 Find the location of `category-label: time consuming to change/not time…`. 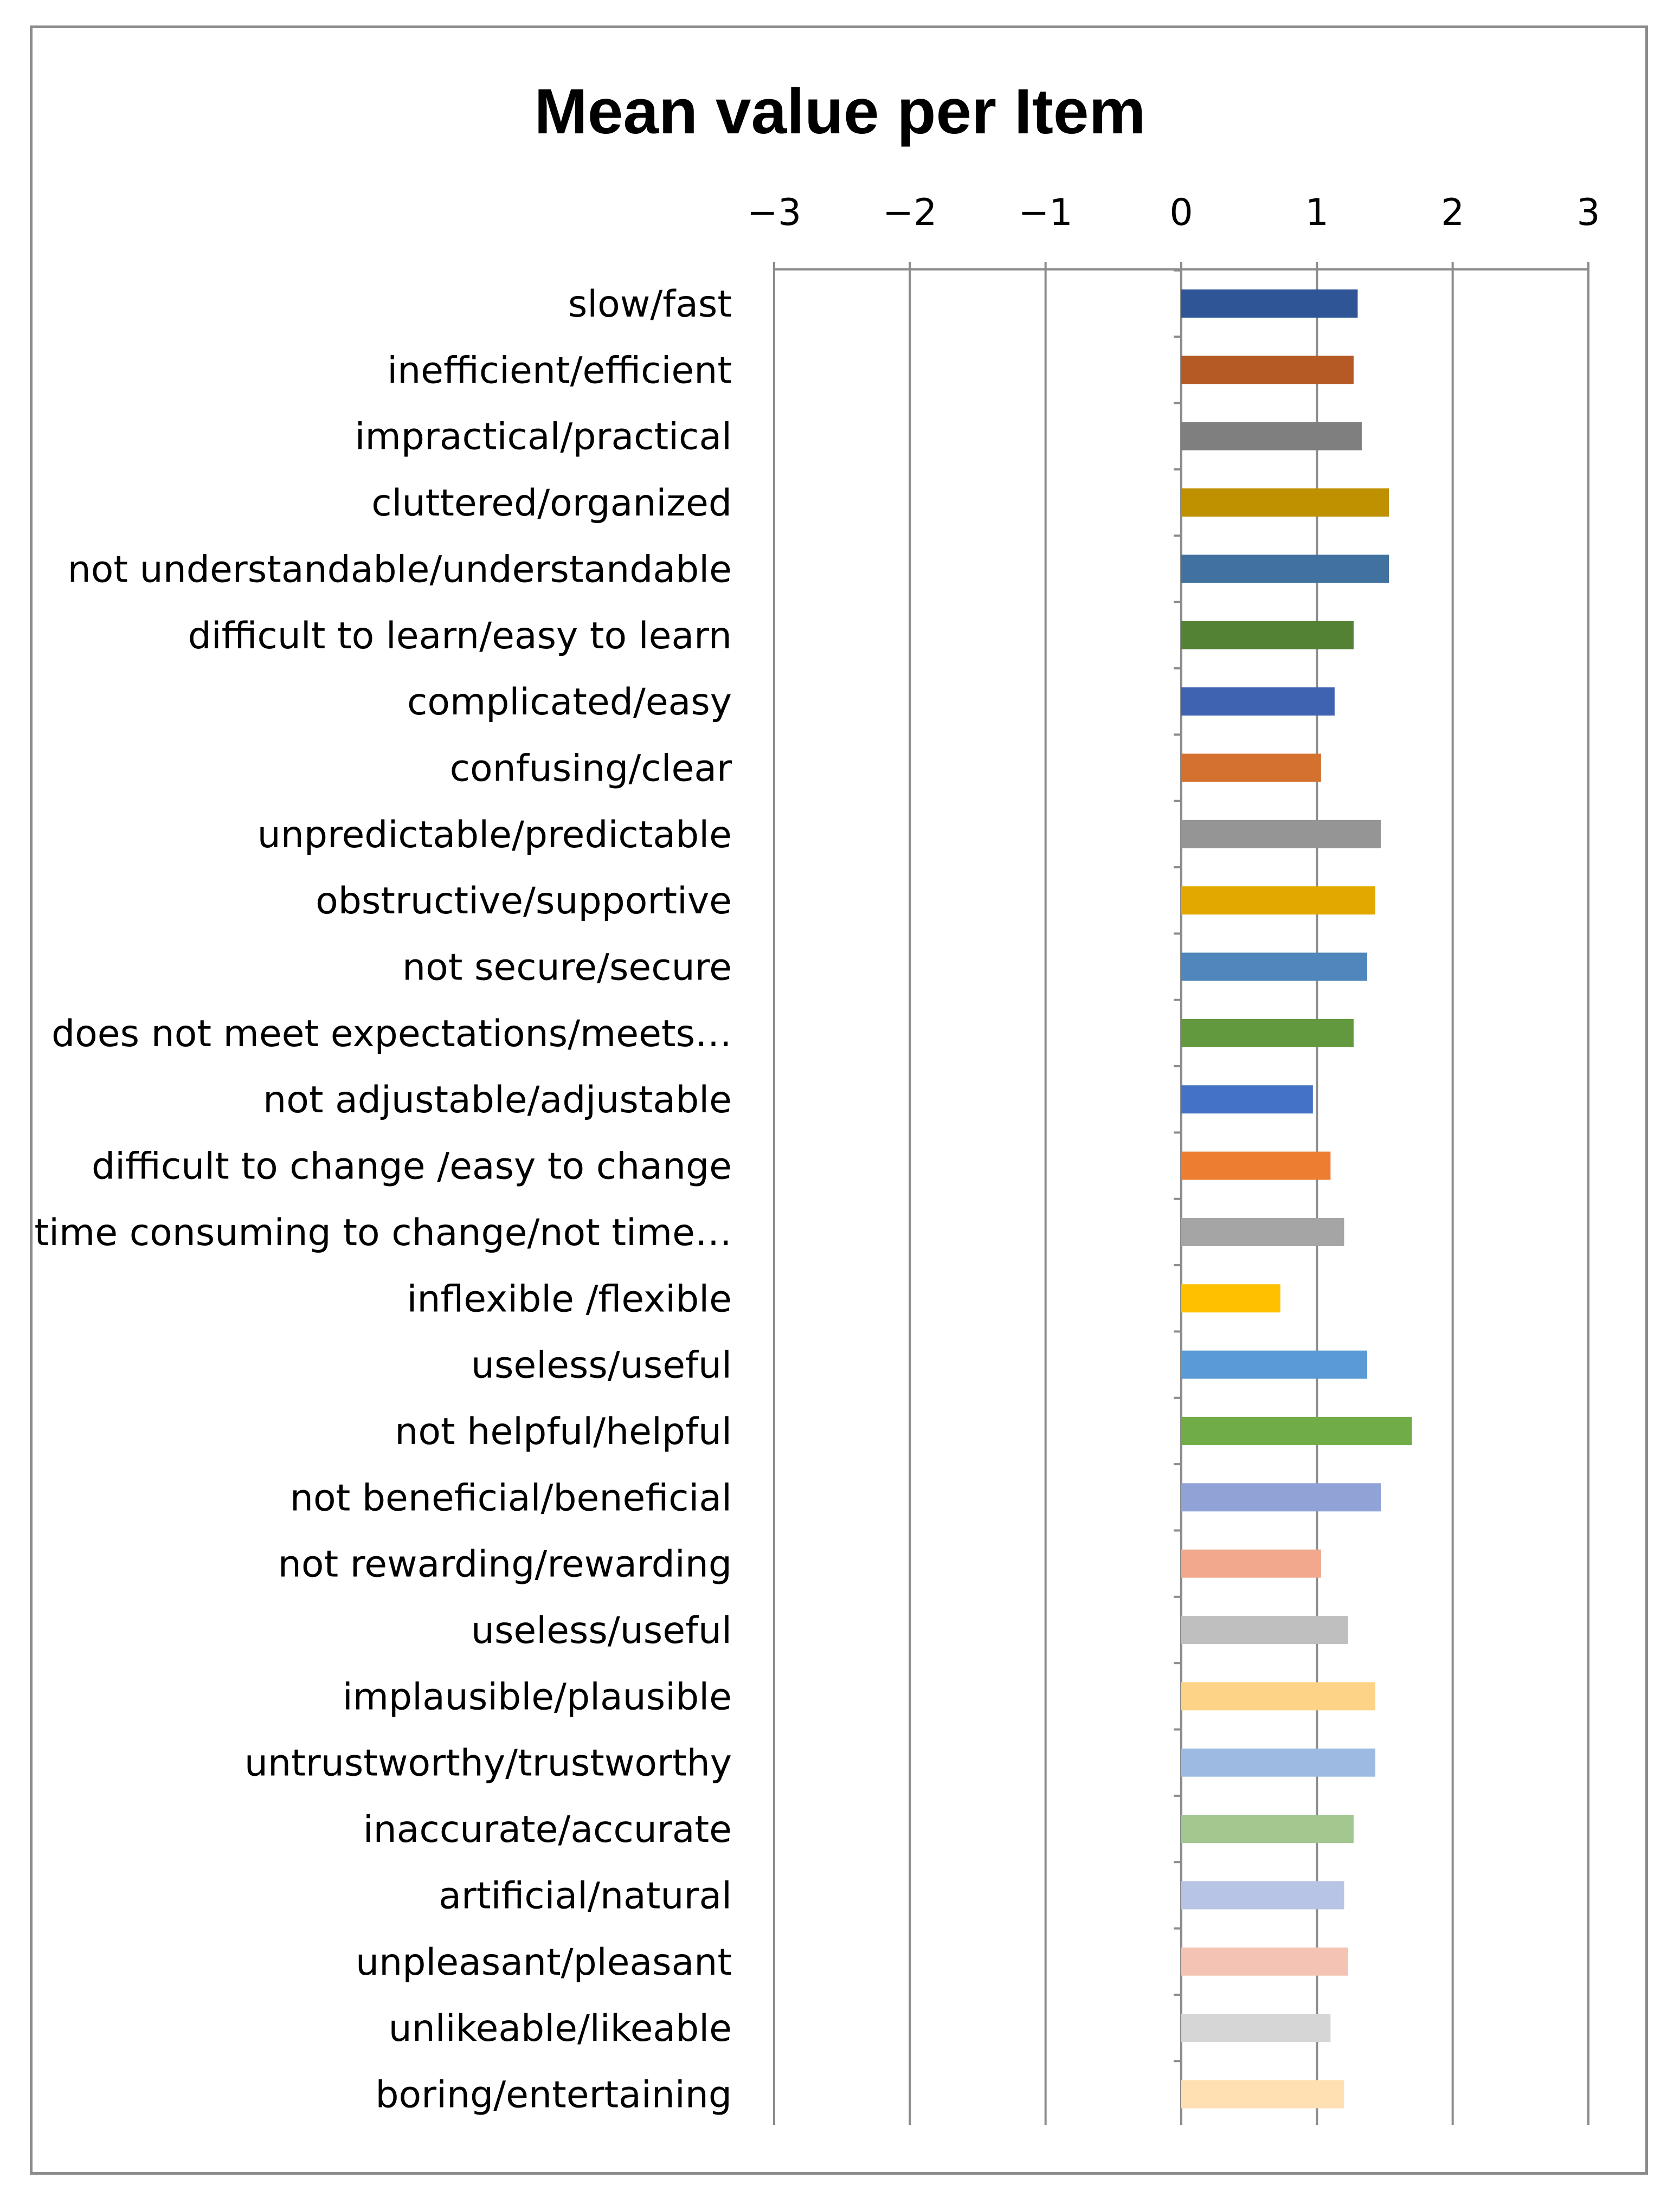

category-label: time consuming to change/not time… is located at coordinates (383, 1232).